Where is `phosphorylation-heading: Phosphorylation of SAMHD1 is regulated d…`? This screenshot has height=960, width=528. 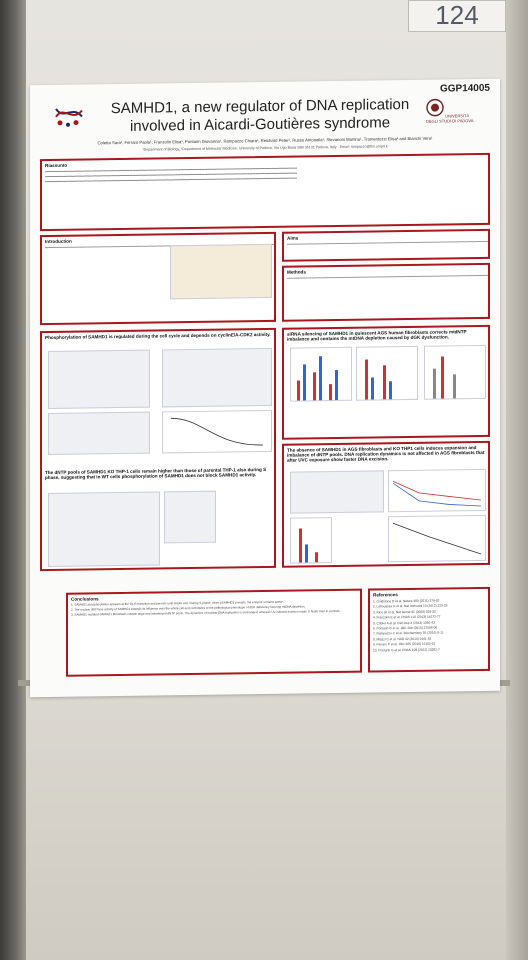
phosphorylation-heading: Phosphorylation of SAMHD1 is regulated d… is located at coordinates (158, 336).